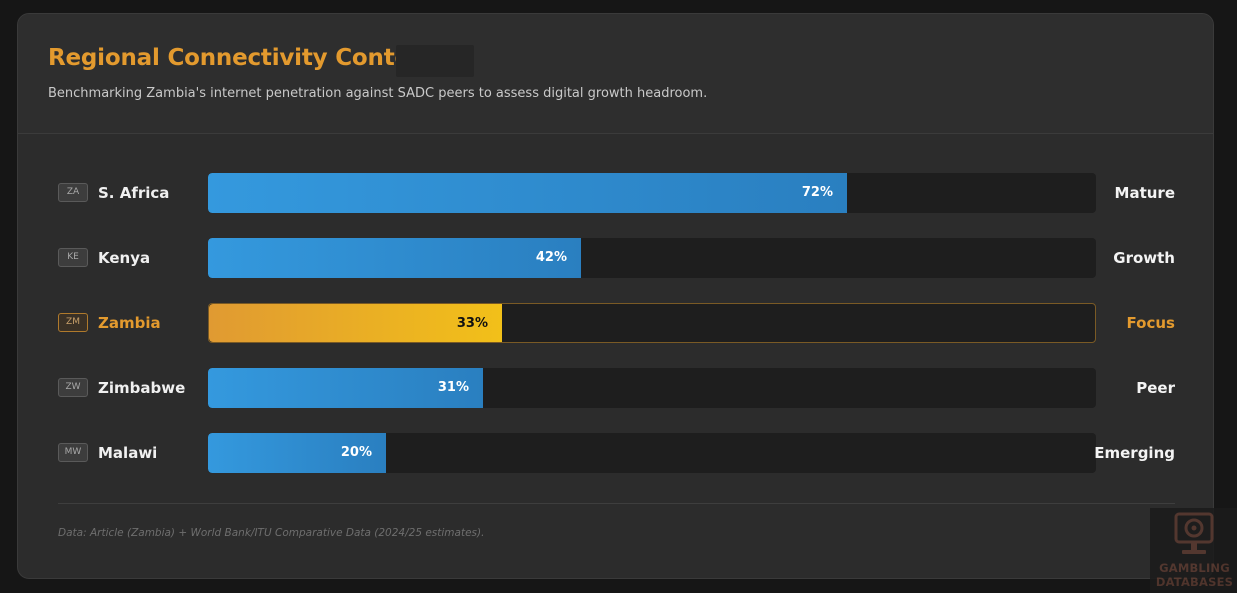 The width and height of the screenshot is (1237, 593). Describe the element at coordinates (1155, 388) in the screenshot. I see `status-label: Peer` at that location.